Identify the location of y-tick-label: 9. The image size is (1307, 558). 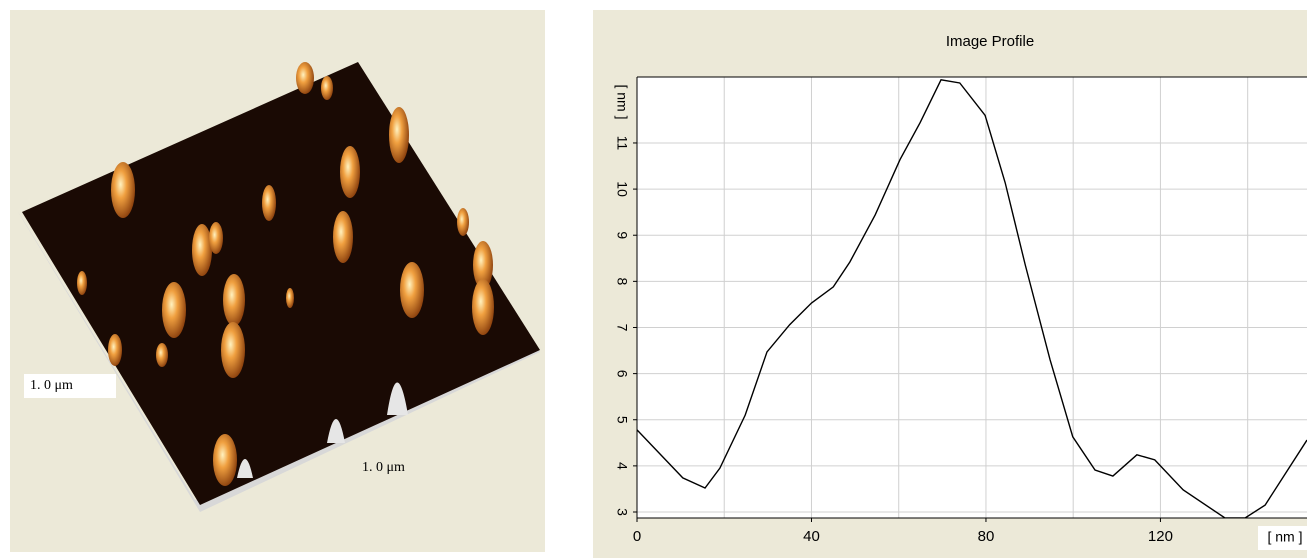
(622, 235).